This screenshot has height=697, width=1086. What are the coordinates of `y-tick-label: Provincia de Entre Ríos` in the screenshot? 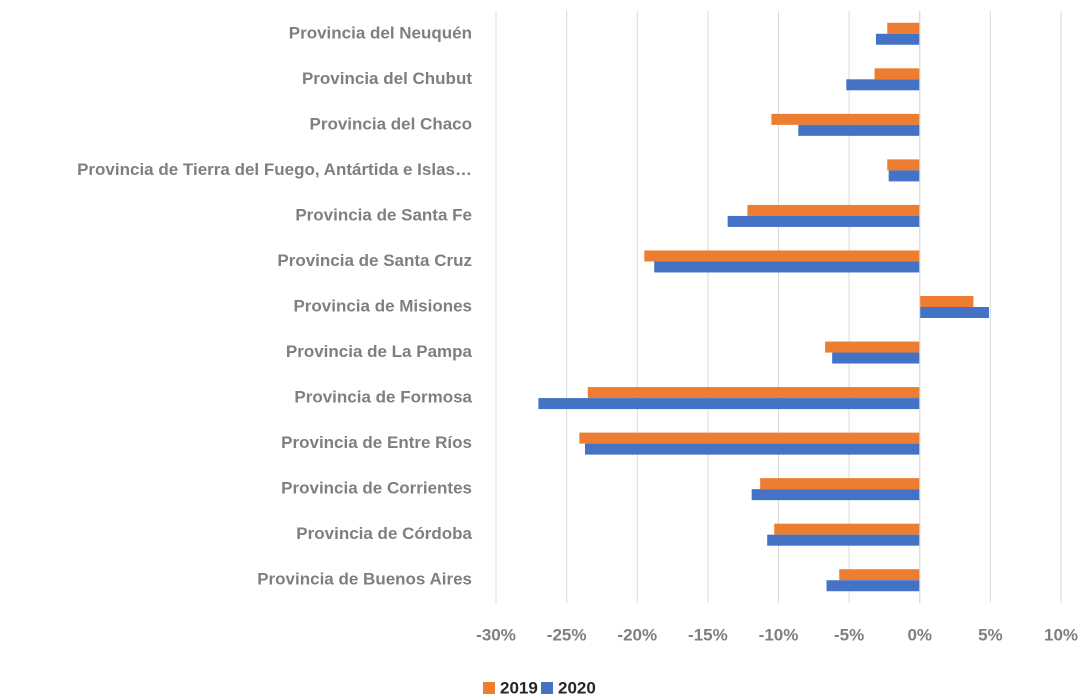 It's located at (376, 442).